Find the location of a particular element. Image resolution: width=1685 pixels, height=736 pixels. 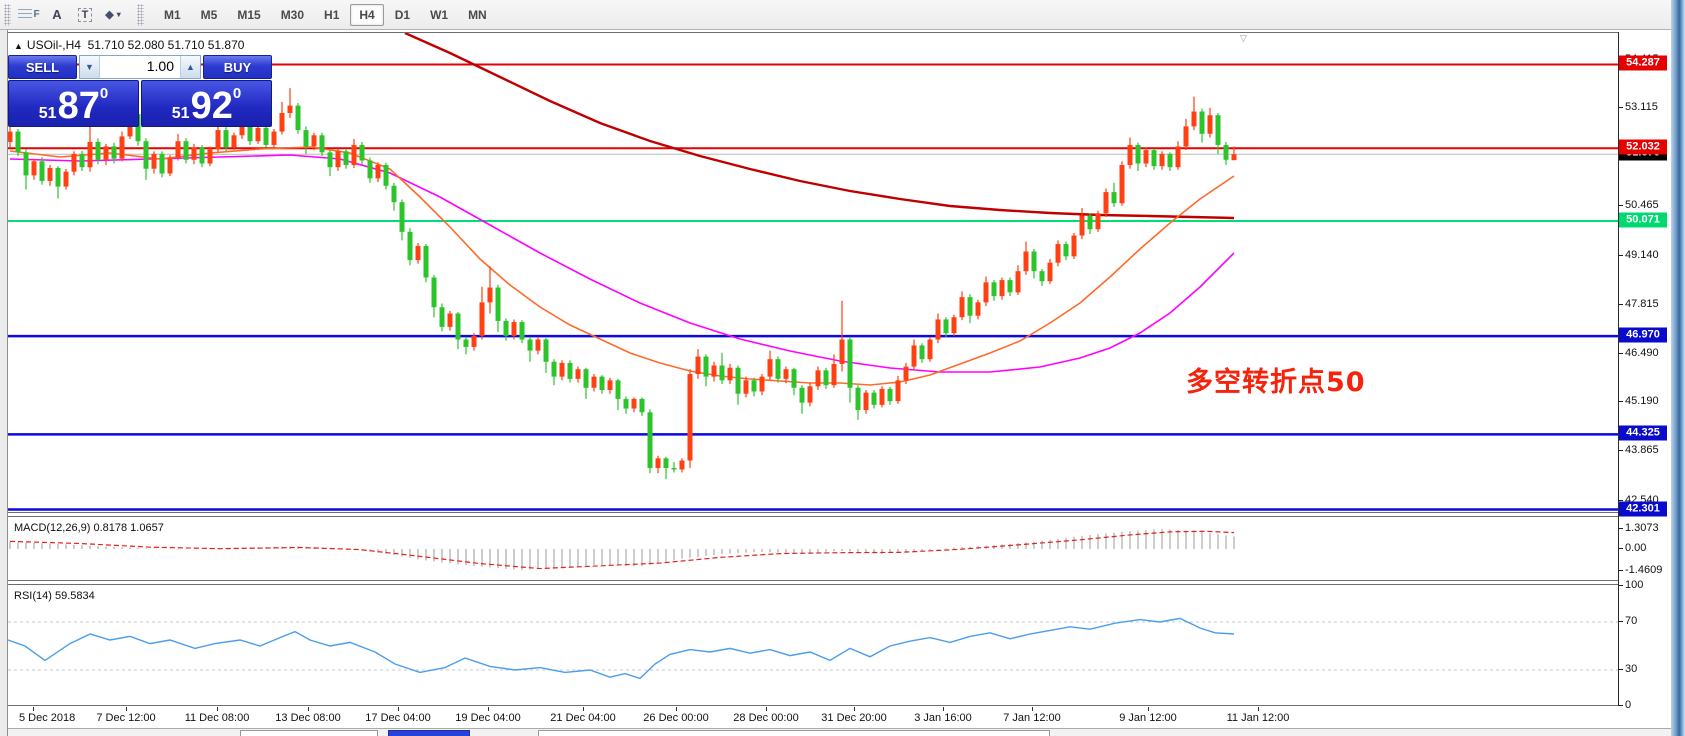

price-tick-label: 53.115 is located at coordinates (1641, 107).